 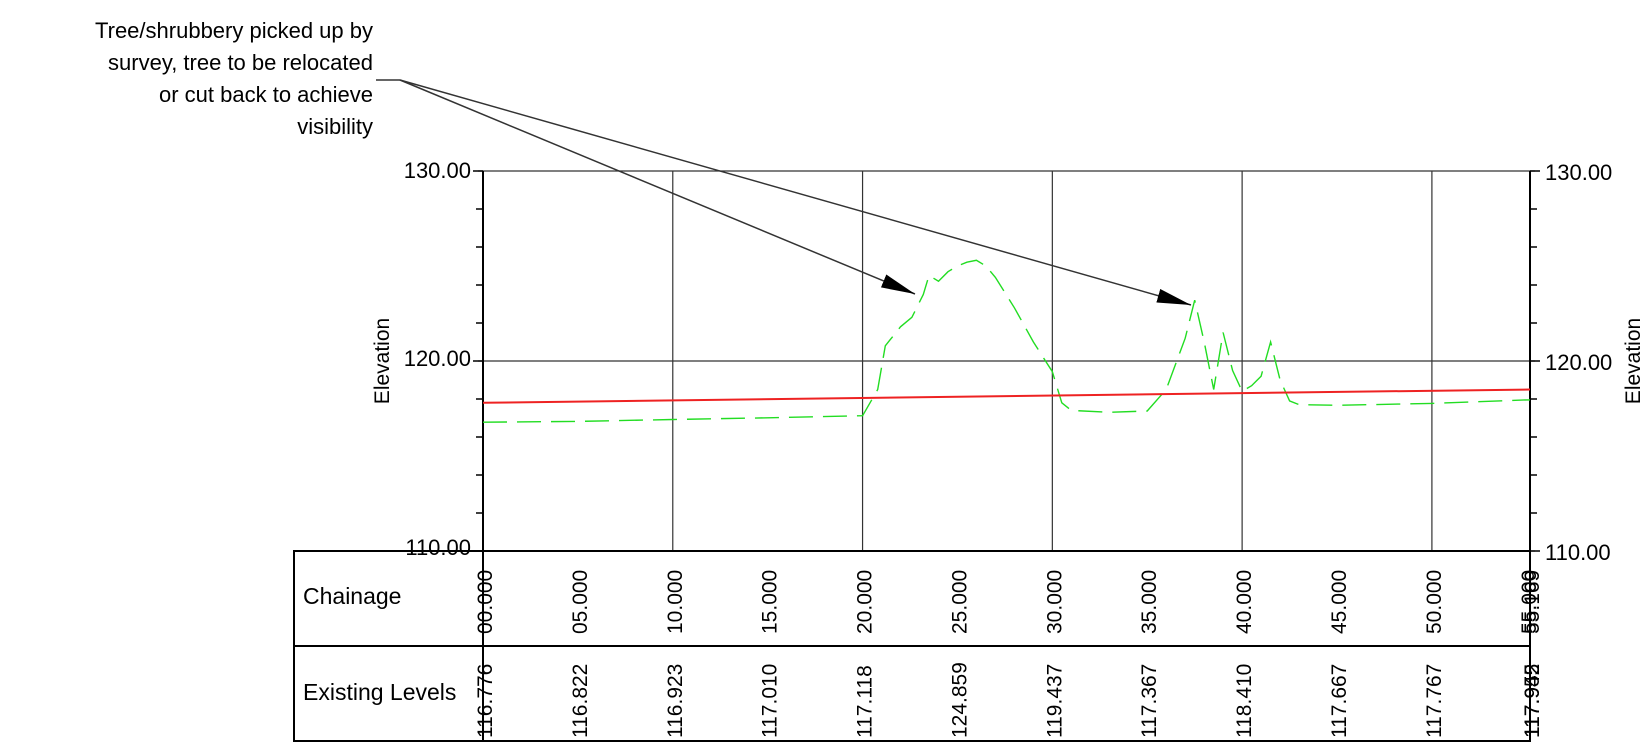 I want to click on elevation-labels-right: 130.00 120.00 110.00, so click(x=1578, y=362).